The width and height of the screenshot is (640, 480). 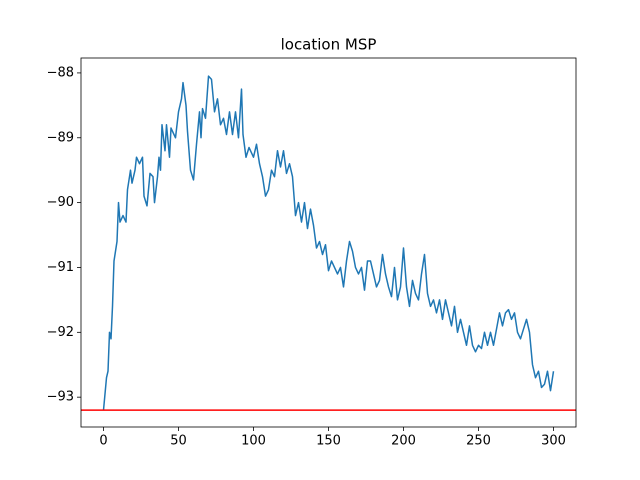 I want to click on x-tick-label: 0, so click(x=103, y=441).